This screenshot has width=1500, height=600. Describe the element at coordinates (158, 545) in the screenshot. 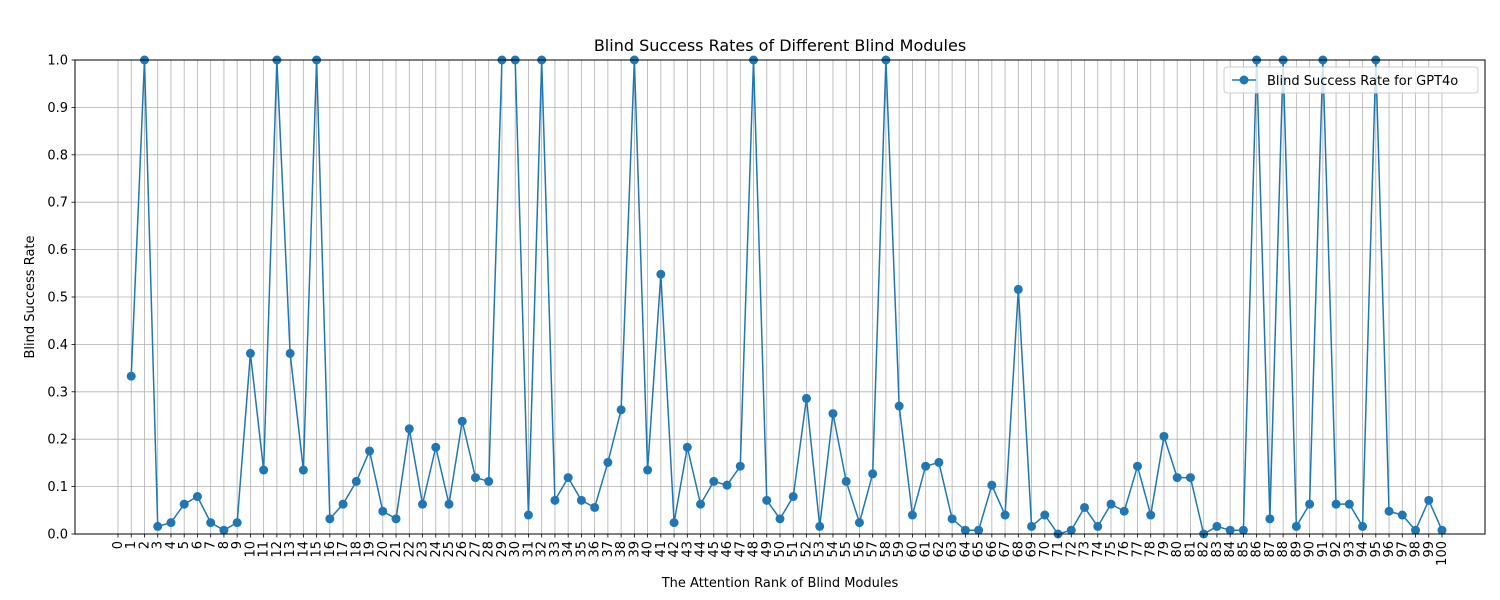

I see `x-tick-label: 3` at that location.